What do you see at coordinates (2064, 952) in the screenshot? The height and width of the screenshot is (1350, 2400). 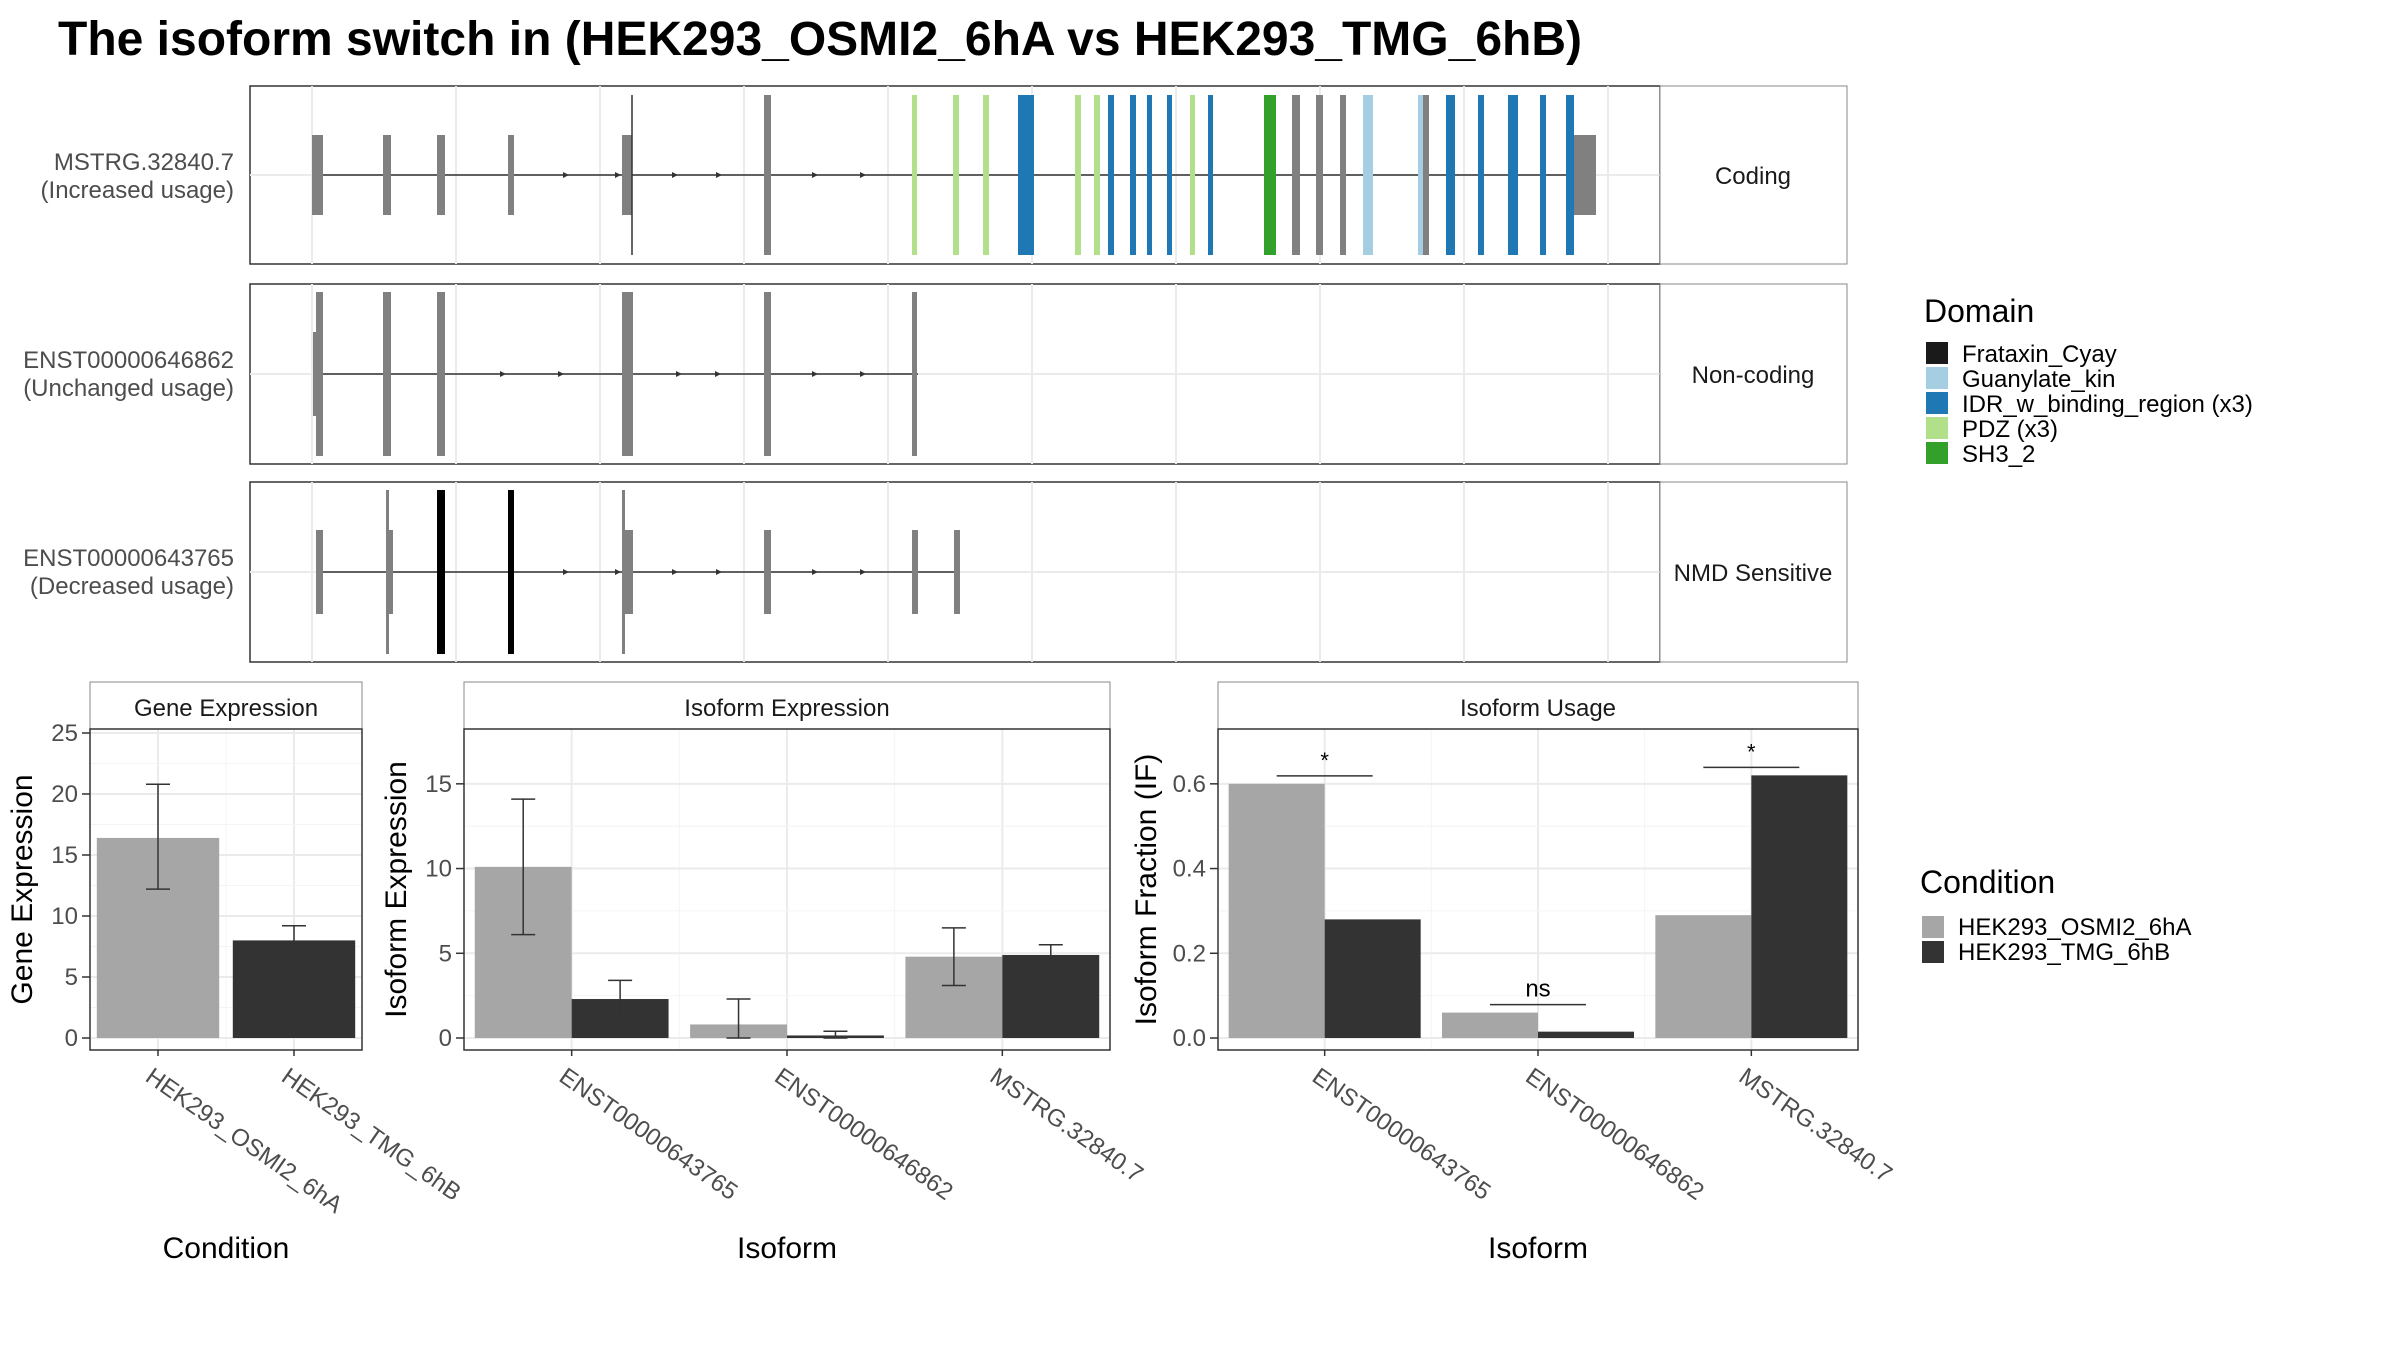 I see `legend-label: HEK293_TMG_6hB` at bounding box center [2064, 952].